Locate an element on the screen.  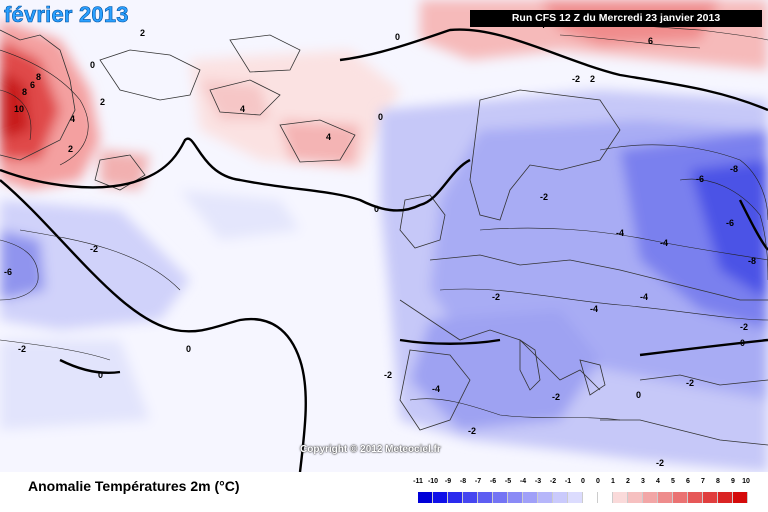
color-scale-legend: -11 -10 -9 -8 -7 -6 -5 -4 -3 -2 -1 0 0 1 2 3 4 5 6 7 8 9 10 is located at coordinates (581, 493).